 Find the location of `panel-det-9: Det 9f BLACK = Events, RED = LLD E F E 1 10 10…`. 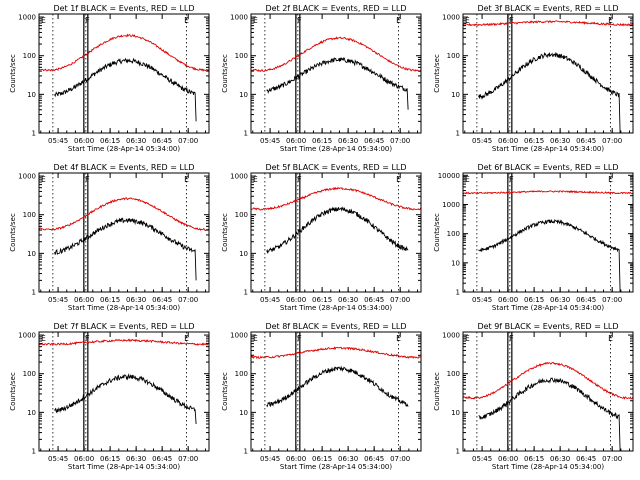

panel-det-9: Det 9f BLACK = Events, RED = LLD E F E 1 10 10… is located at coordinates (533, 396).